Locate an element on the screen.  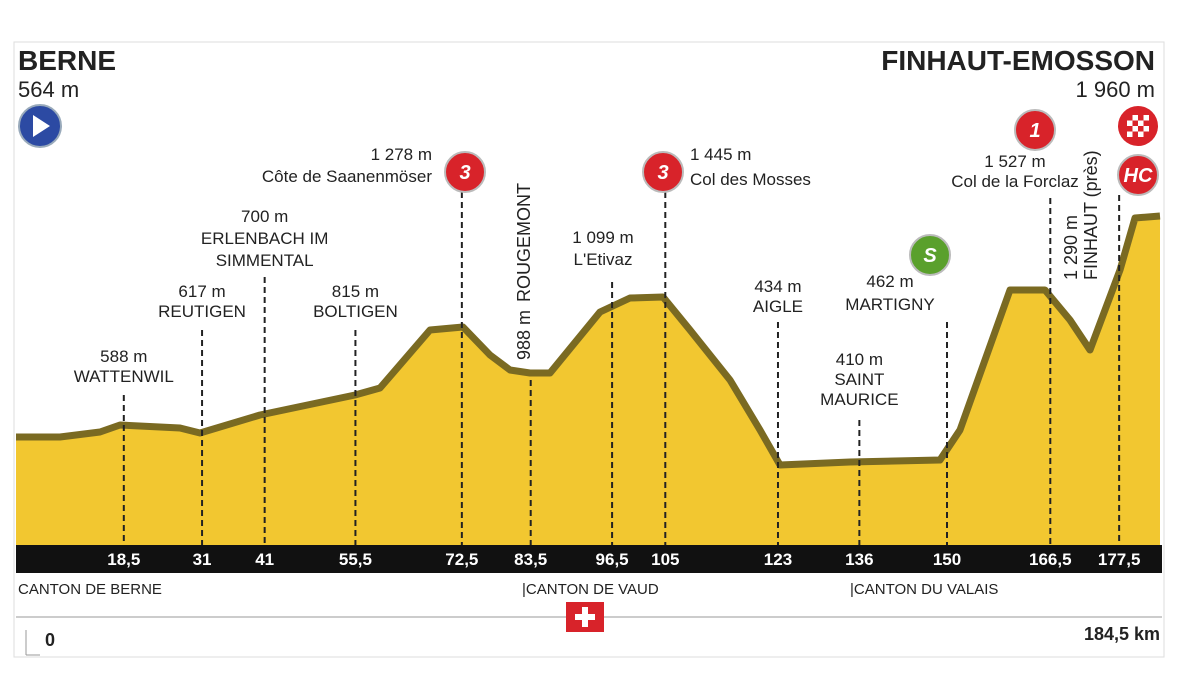
distance-start: 0 is located at coordinates (50, 640).